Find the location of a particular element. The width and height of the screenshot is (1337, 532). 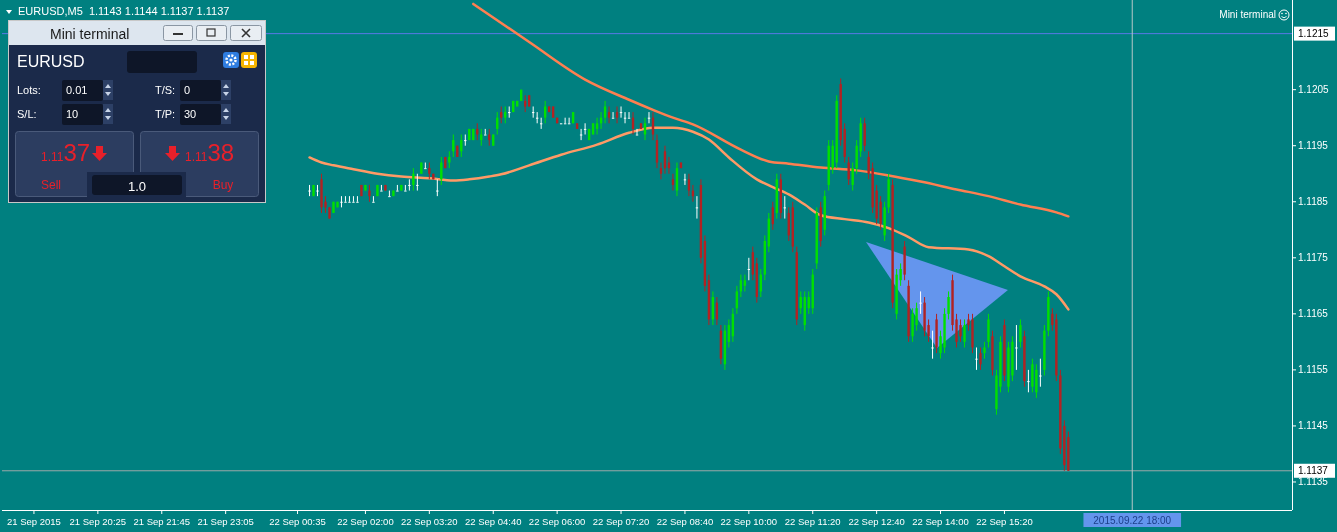

annotation: Buy is located at coordinates (223, 185).